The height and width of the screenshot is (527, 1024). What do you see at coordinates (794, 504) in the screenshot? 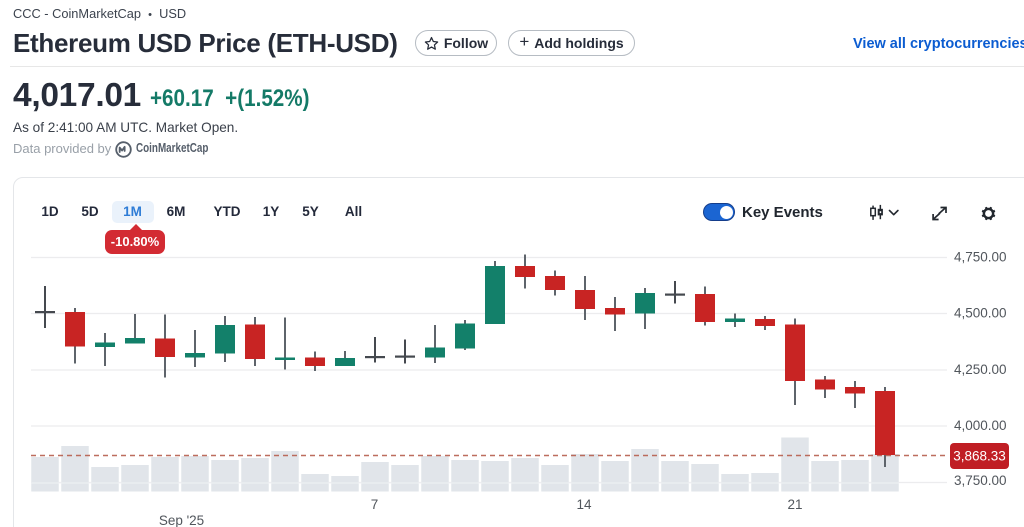
I see `svg-text: 21` at bounding box center [794, 504].